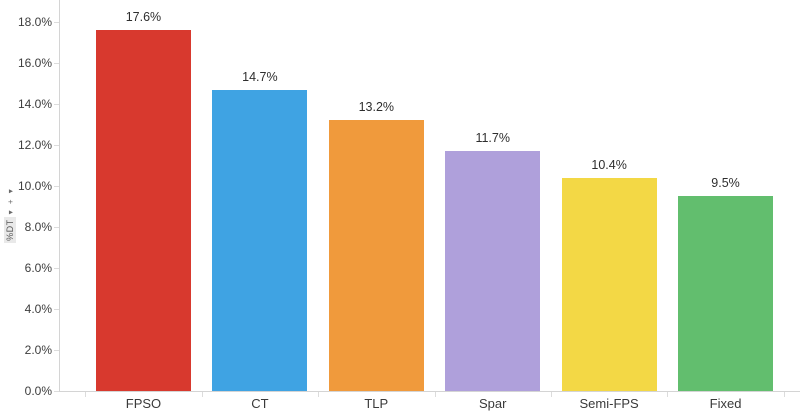  I want to click on bar-value-label: 11.7%, so click(492, 138).